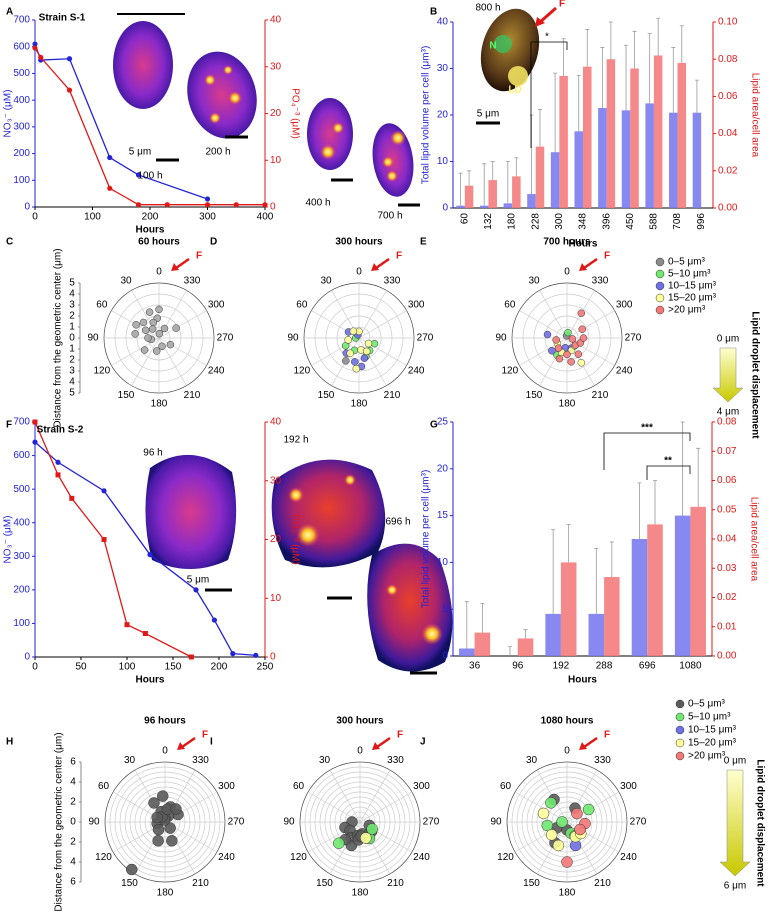  Describe the element at coordinates (754, 115) in the screenshot. I see `y2-axis-title: Lipid area/cell area` at that location.